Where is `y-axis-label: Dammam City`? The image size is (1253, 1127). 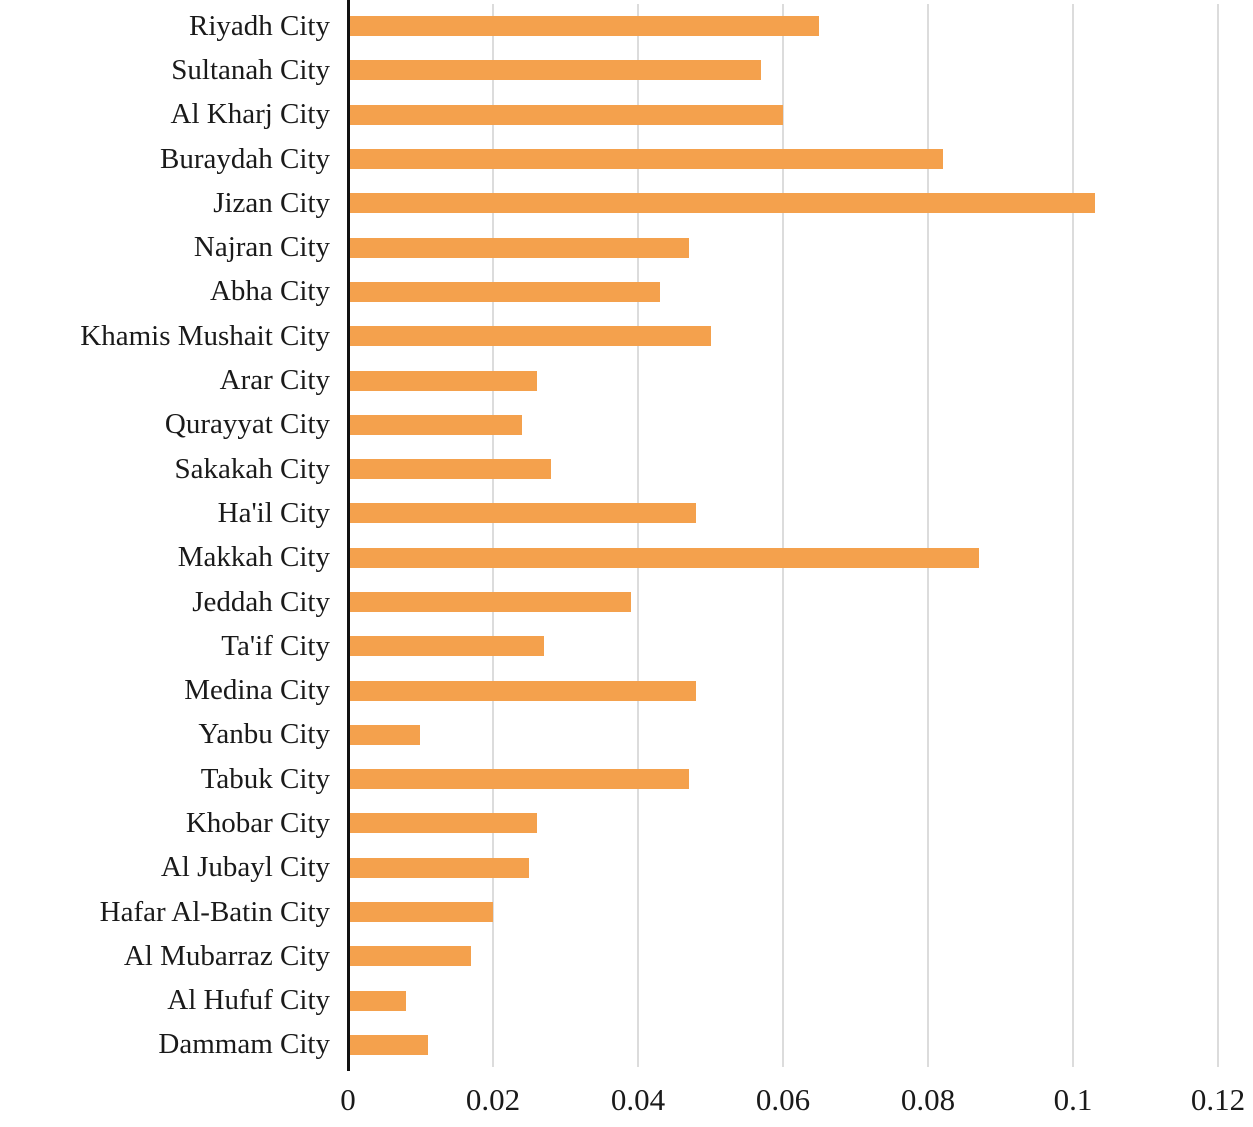 y-axis-label: Dammam City is located at coordinates (244, 1044).